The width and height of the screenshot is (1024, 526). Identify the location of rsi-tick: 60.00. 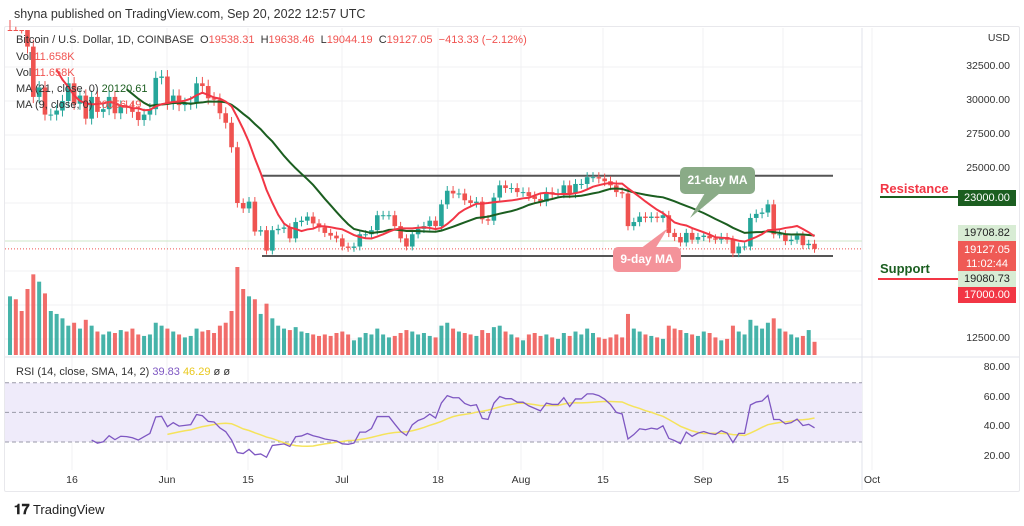
(996, 396).